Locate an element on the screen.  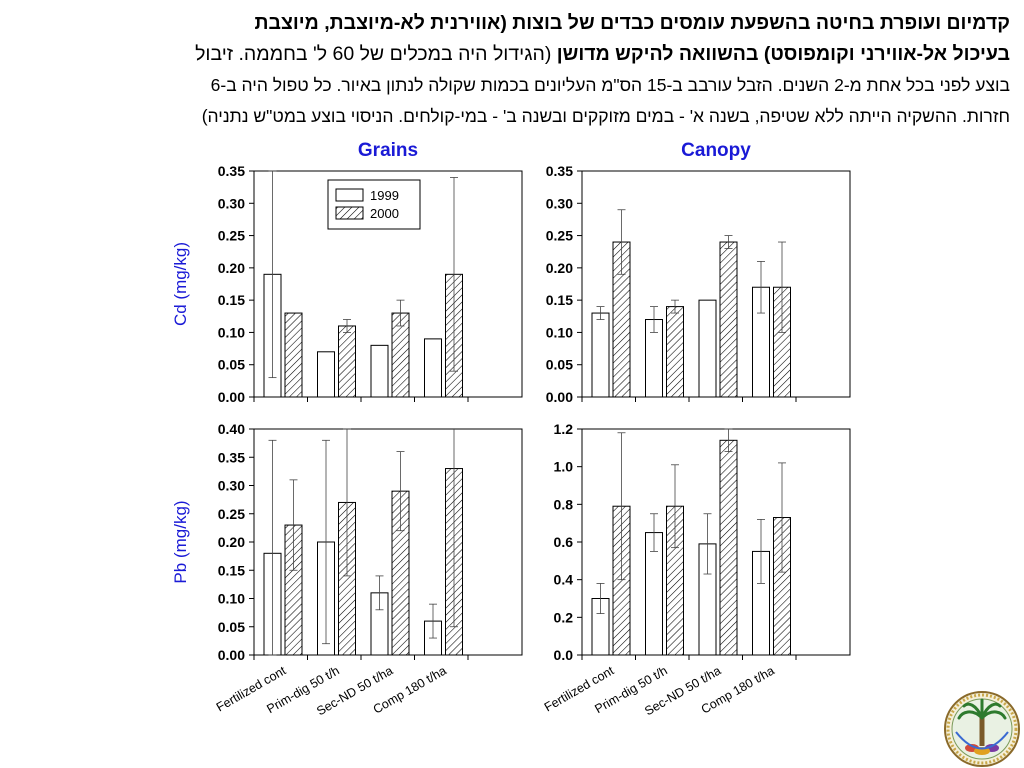
y-tick-label: 0.0 is located at coordinates (564, 655).